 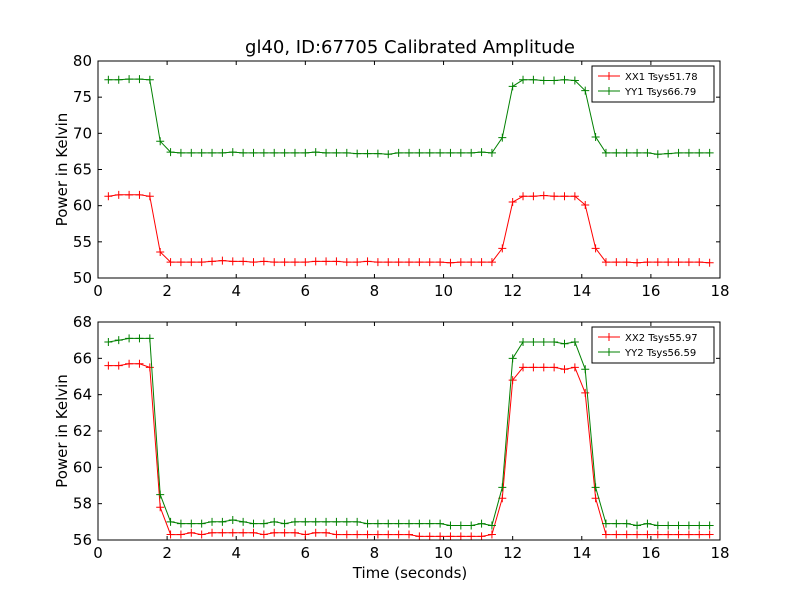 What do you see at coordinates (82, 395) in the screenshot?
I see `y-tick-label: 64` at bounding box center [82, 395].